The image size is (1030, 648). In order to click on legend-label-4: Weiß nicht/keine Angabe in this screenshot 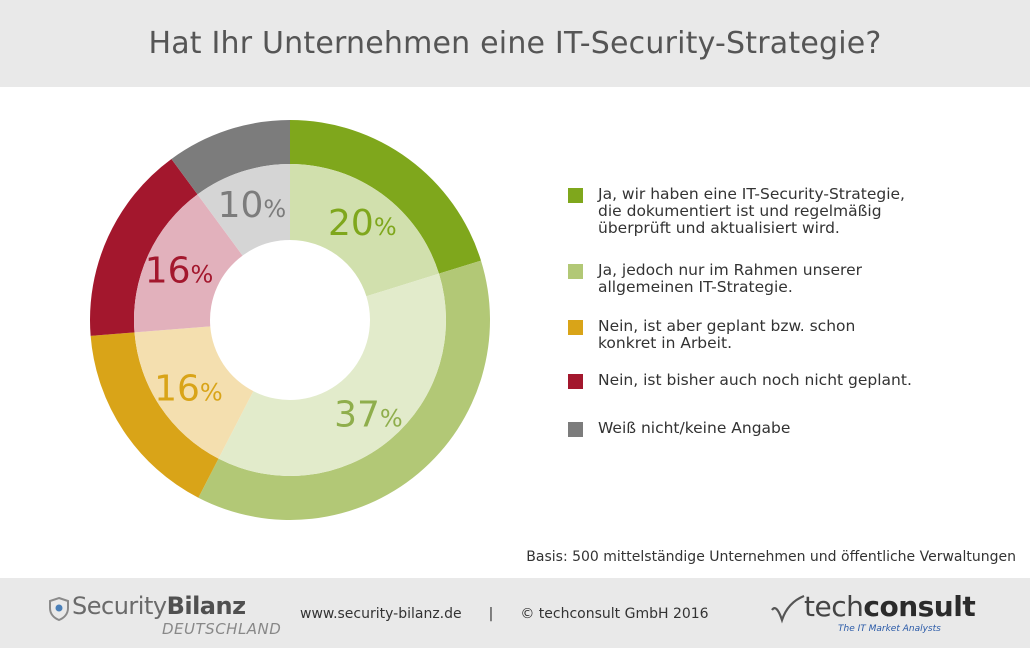, I will do `click(694, 428)`.